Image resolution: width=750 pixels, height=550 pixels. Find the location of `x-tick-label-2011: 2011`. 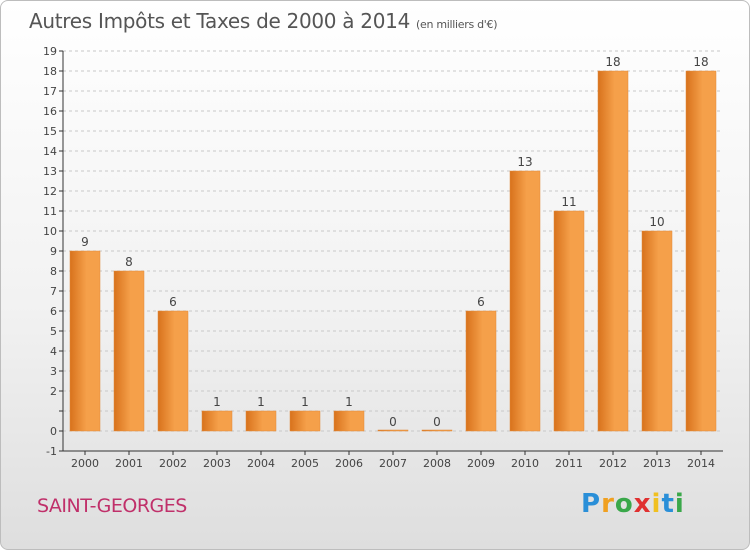

x-tick-label-2011: 2011 is located at coordinates (569, 463).